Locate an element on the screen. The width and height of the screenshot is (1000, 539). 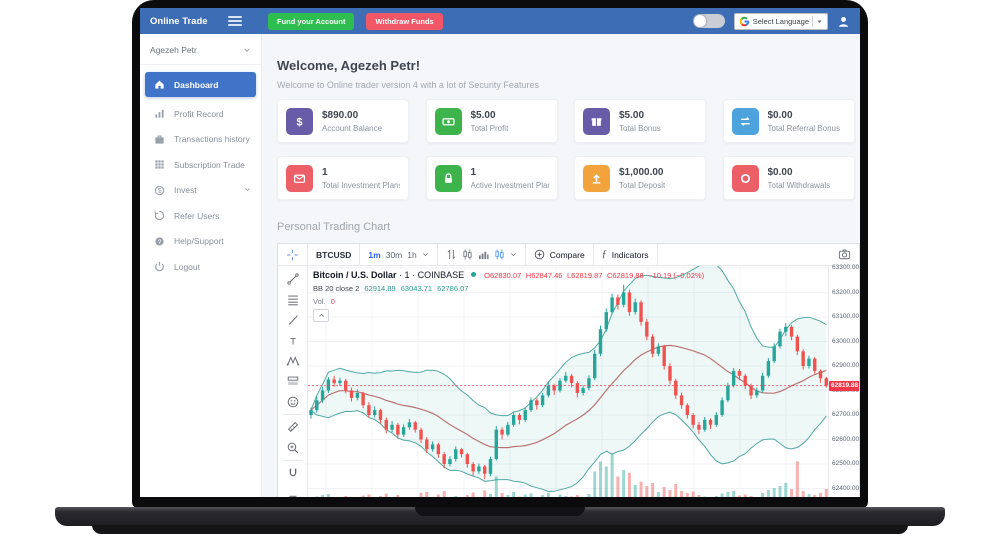
trend-line-tool is located at coordinates (292, 279).